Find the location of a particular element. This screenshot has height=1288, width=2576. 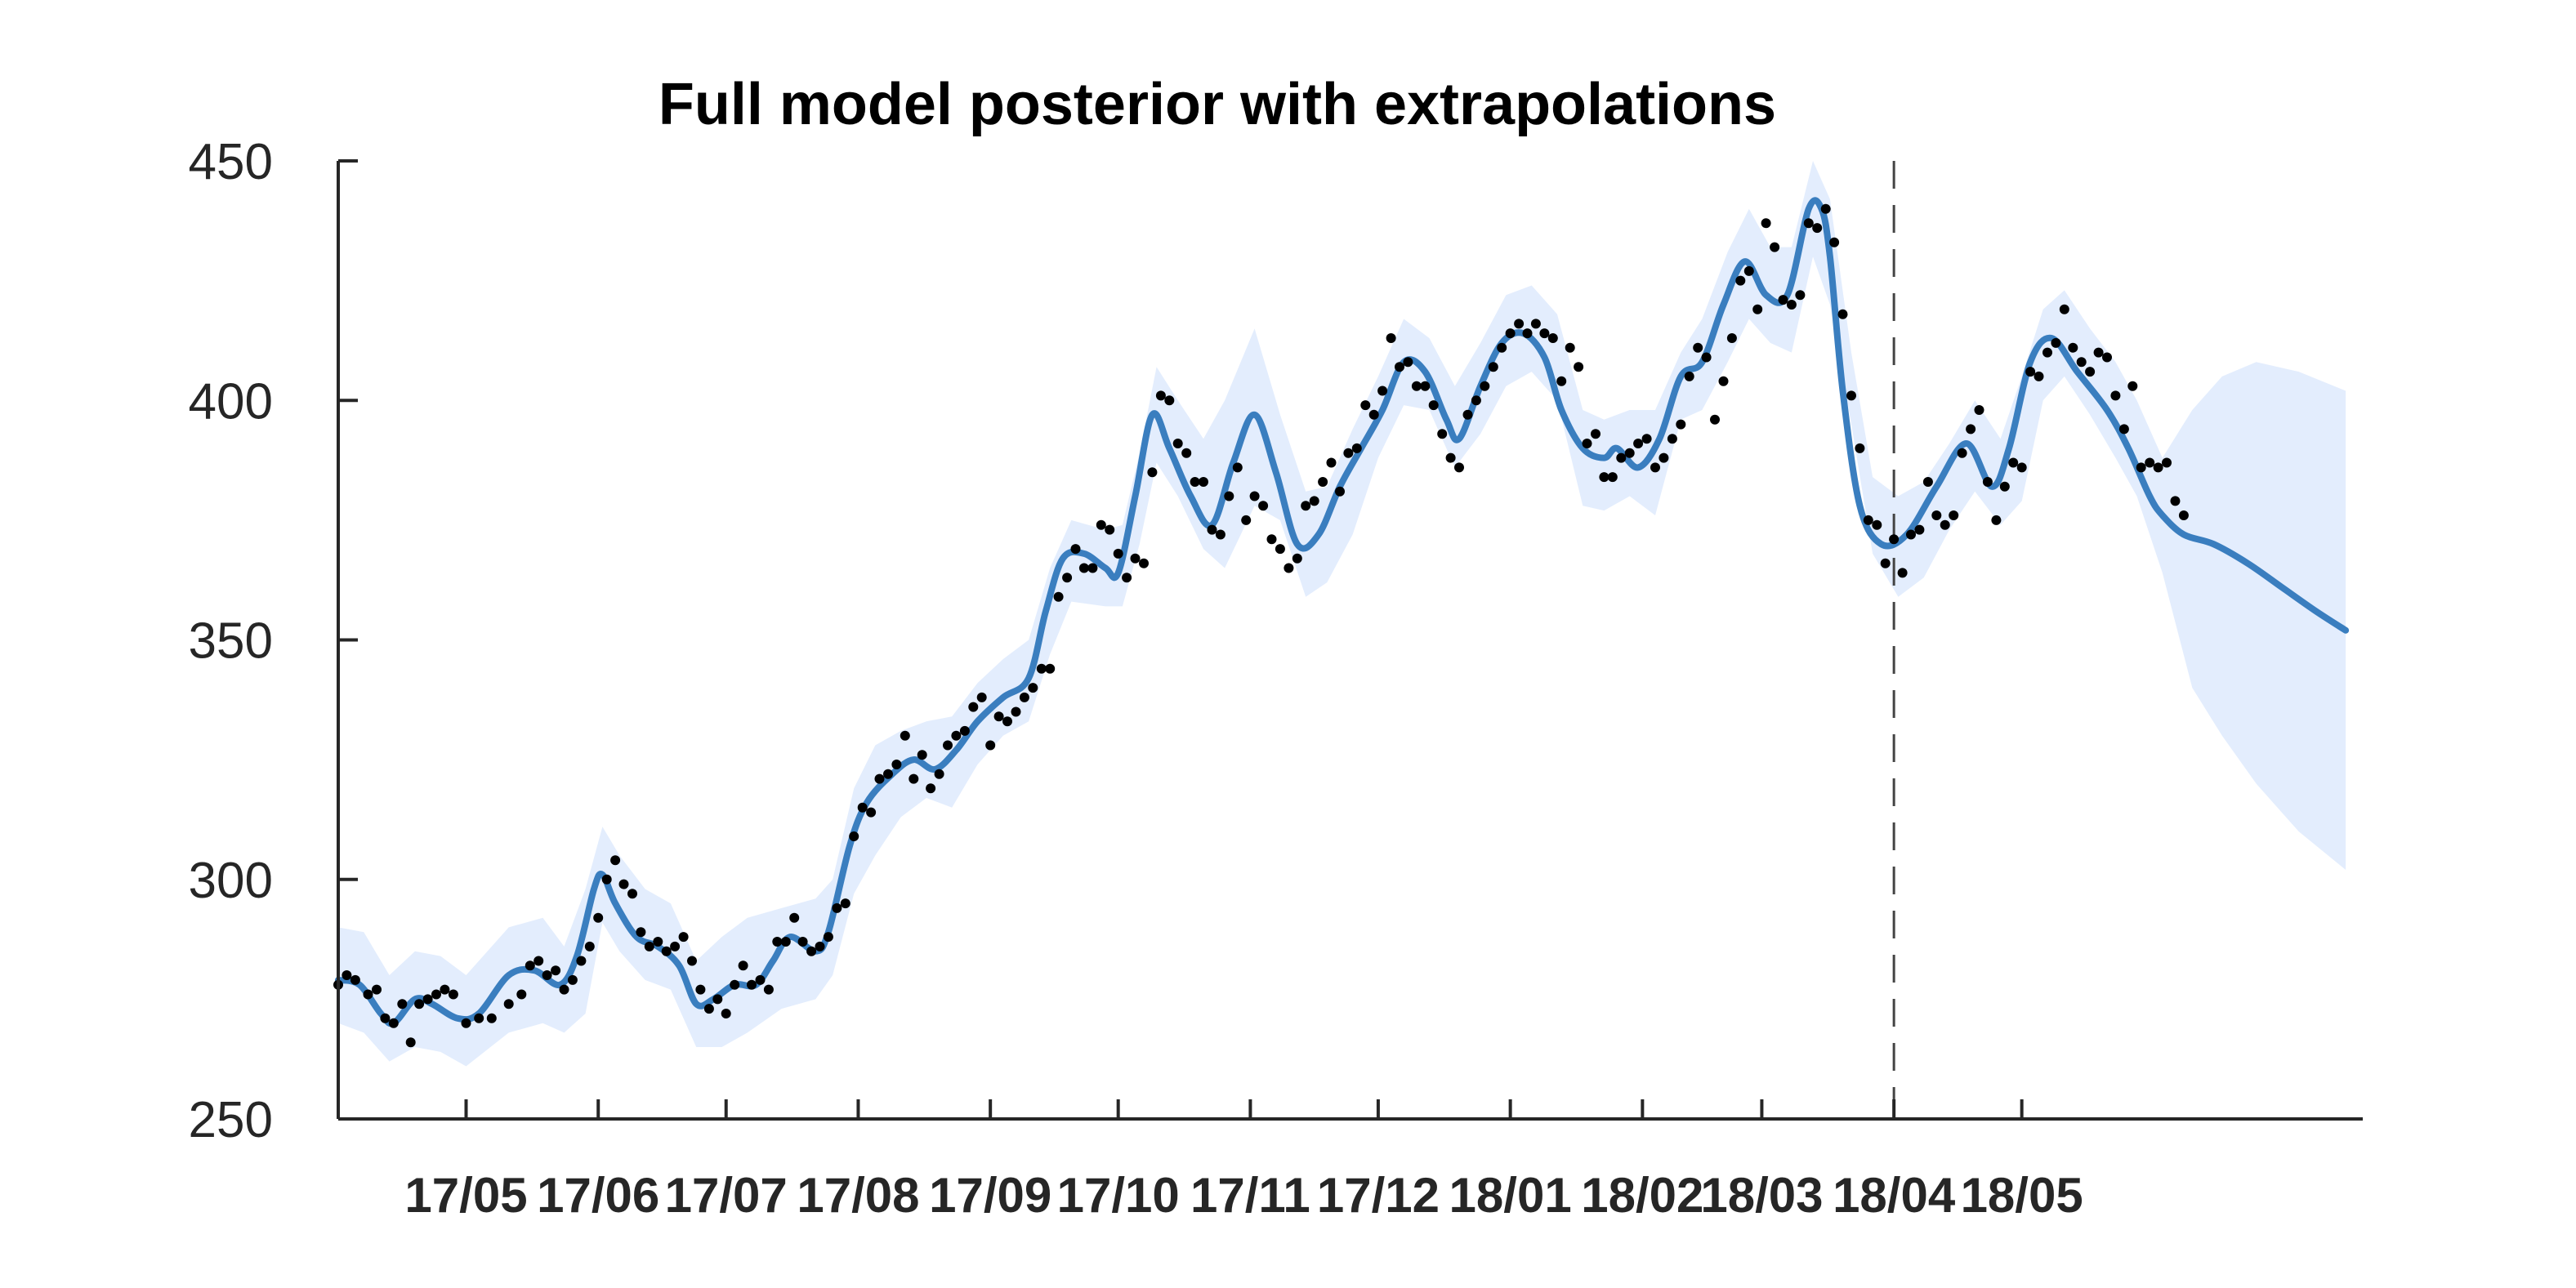

x-tick-label: 18/05 is located at coordinates (2022, 1195).